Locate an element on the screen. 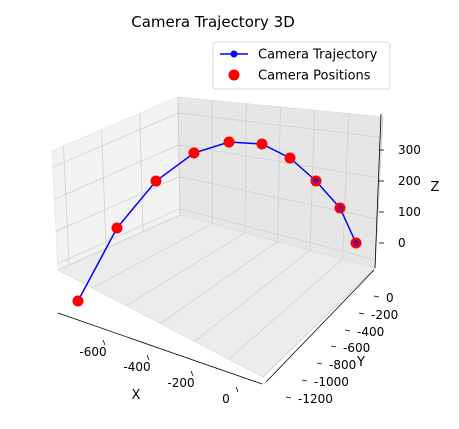 Image resolution: width=459 pixels, height=429 pixels. z-axis-line is located at coordinates (378, 191).